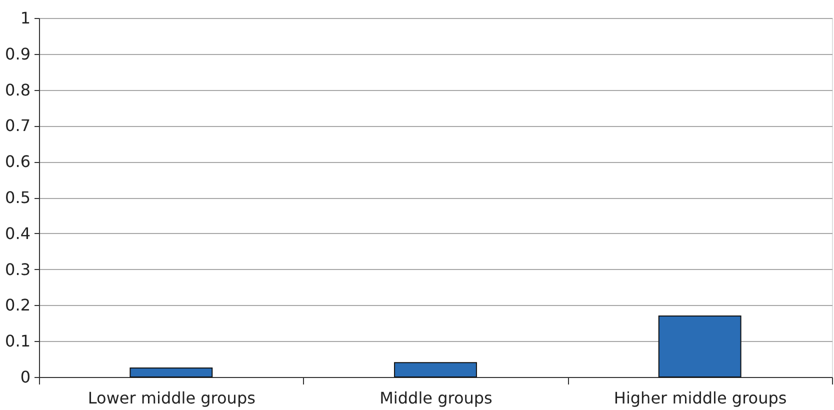 This screenshot has height=410, width=834. What do you see at coordinates (17, 233) in the screenshot?
I see `y-tick-label: 0.4` at bounding box center [17, 233].